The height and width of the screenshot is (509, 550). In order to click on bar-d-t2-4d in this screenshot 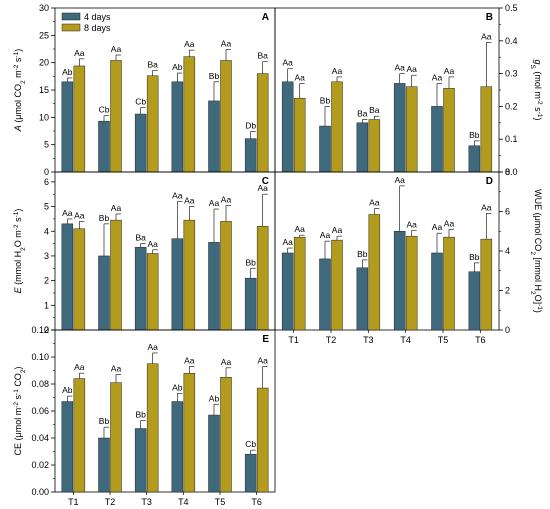, I will do `click(325, 294)`.